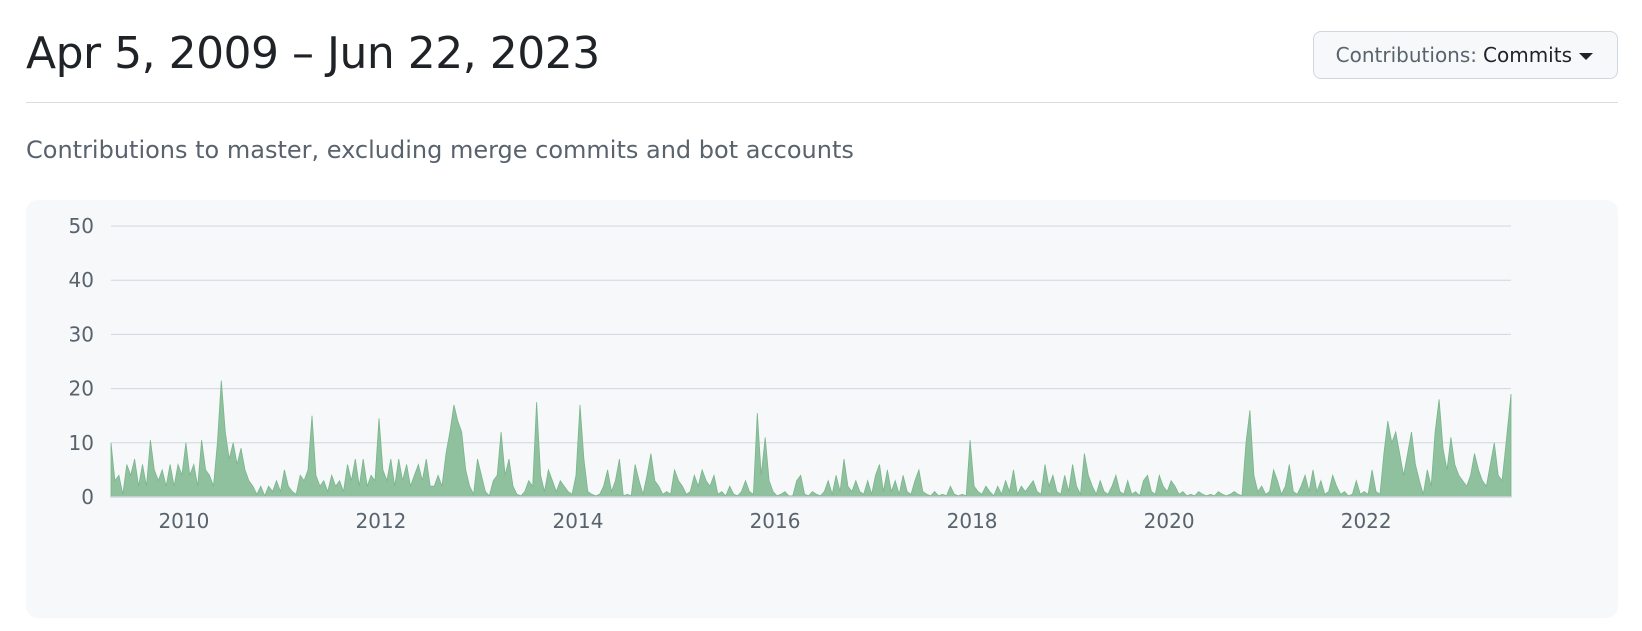 The width and height of the screenshot is (1642, 631). What do you see at coordinates (81, 443) in the screenshot?
I see `y-tick-label-10: 10` at bounding box center [81, 443].